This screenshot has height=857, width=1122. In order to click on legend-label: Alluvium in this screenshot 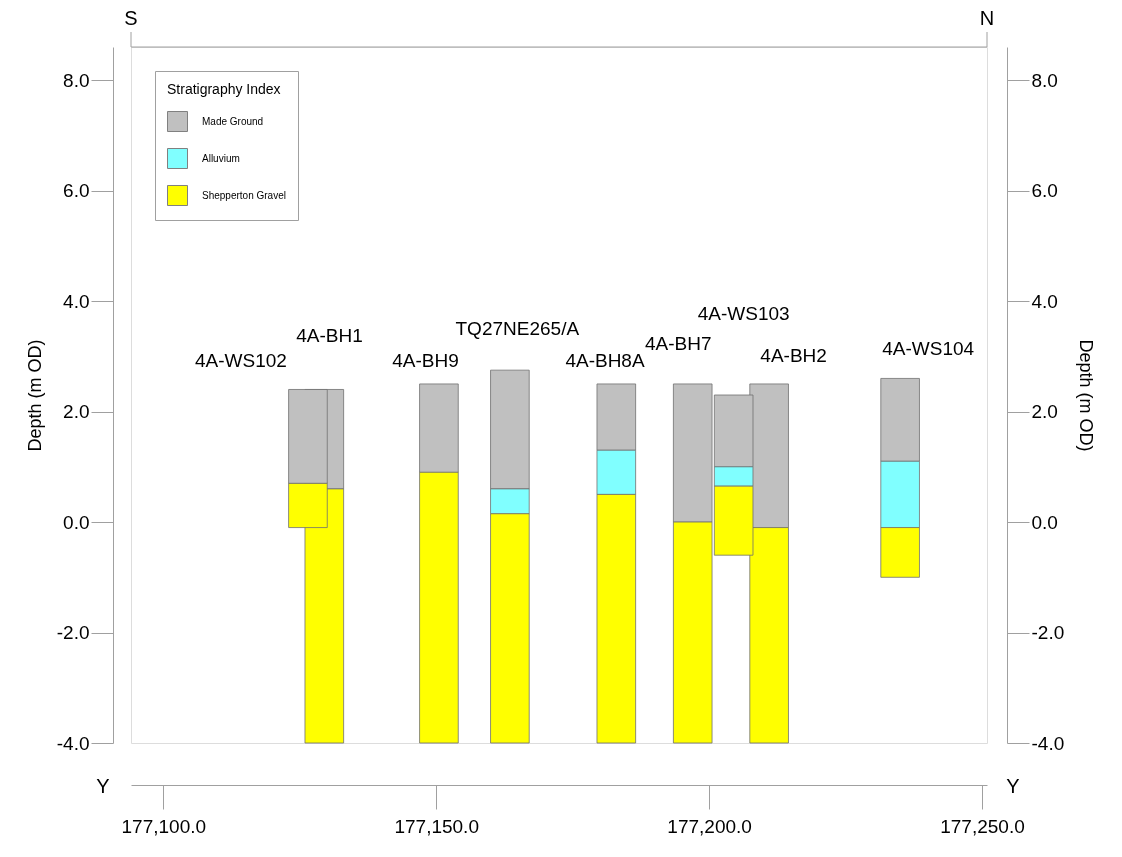, I will do `click(221, 158)`.